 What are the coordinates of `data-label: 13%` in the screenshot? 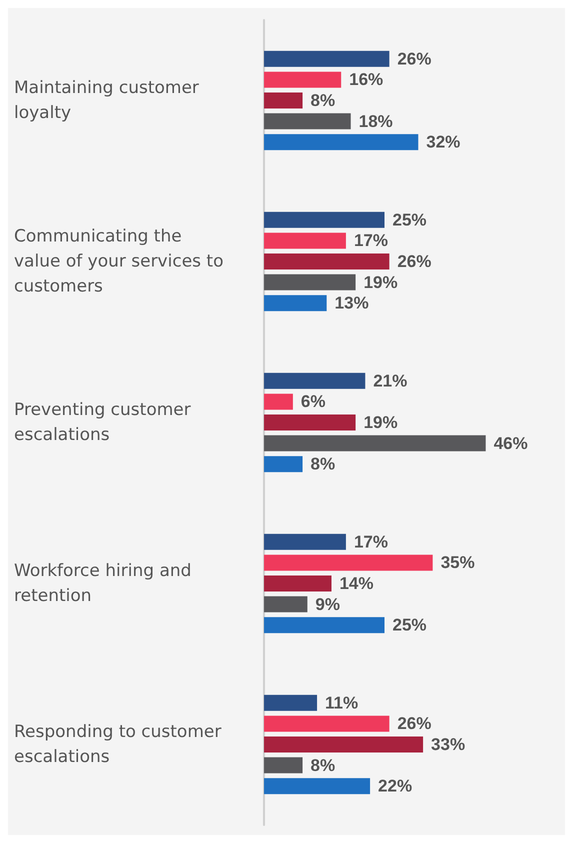 It's located at (351, 303).